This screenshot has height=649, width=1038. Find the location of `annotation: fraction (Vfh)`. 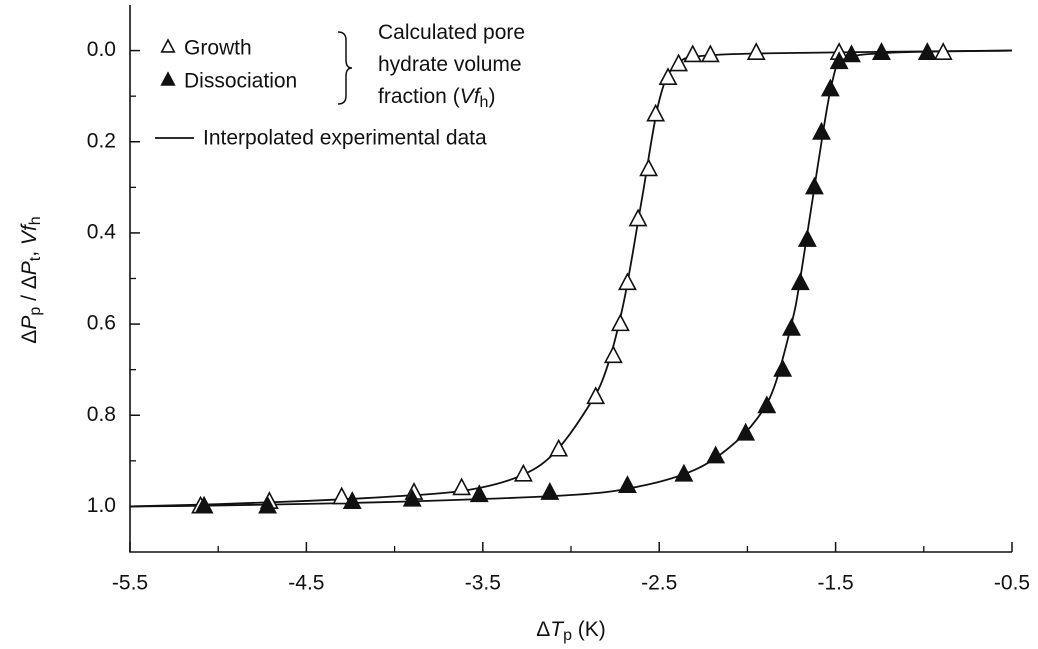

annotation: fraction (Vfh) is located at coordinates (436, 98).